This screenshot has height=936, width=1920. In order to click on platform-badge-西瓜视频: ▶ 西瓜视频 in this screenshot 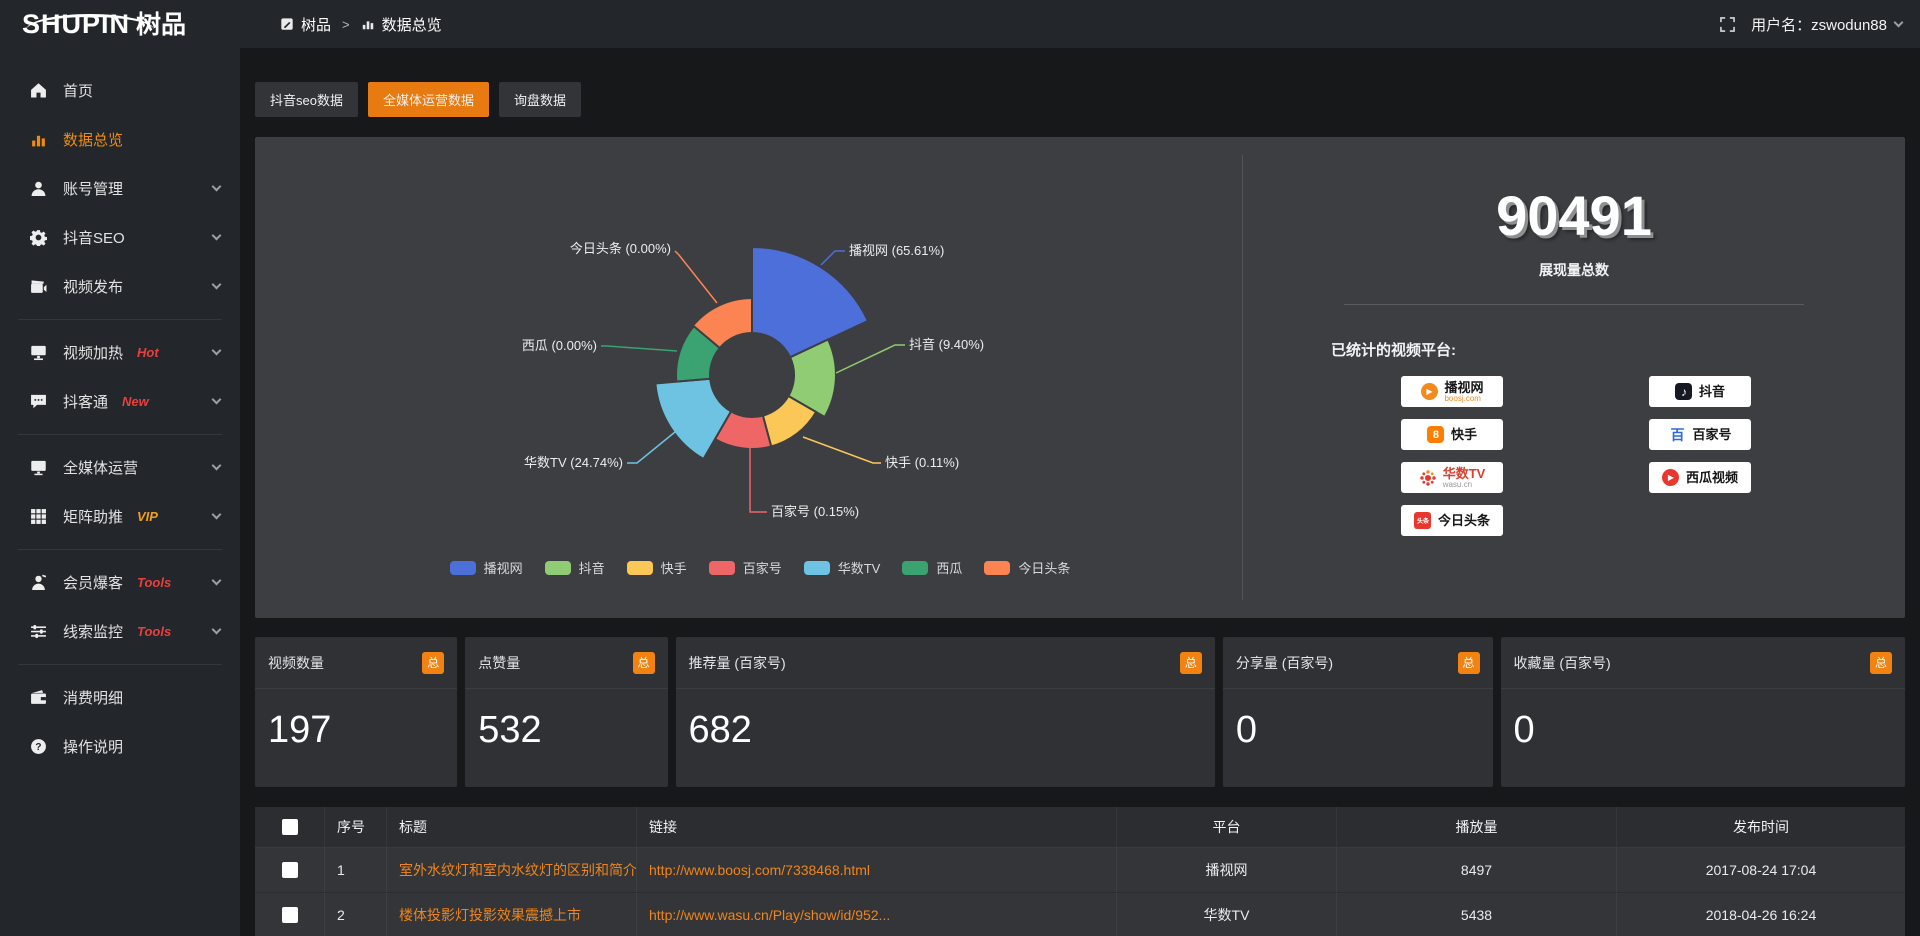, I will do `click(1700, 477)`.